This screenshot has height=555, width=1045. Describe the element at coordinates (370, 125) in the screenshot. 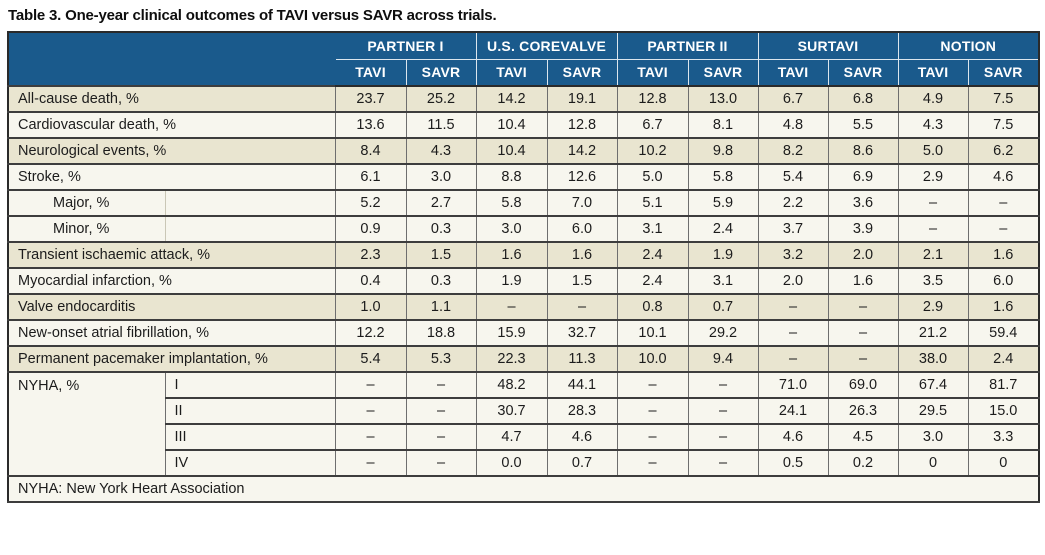

I see `data-cell: 13.6` at that location.